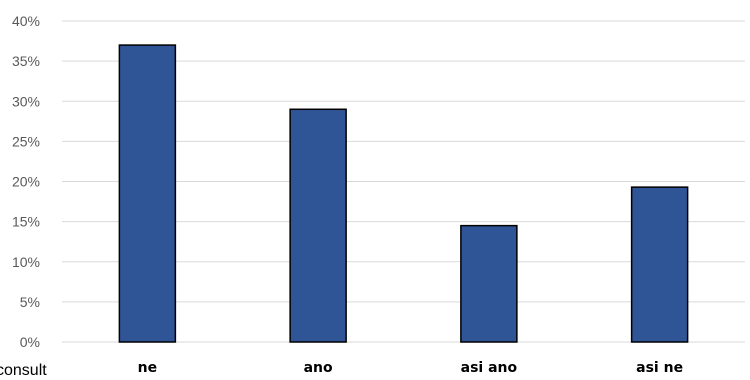  What do you see at coordinates (30, 302) in the screenshot?
I see `y-tick-label: 5%` at bounding box center [30, 302].